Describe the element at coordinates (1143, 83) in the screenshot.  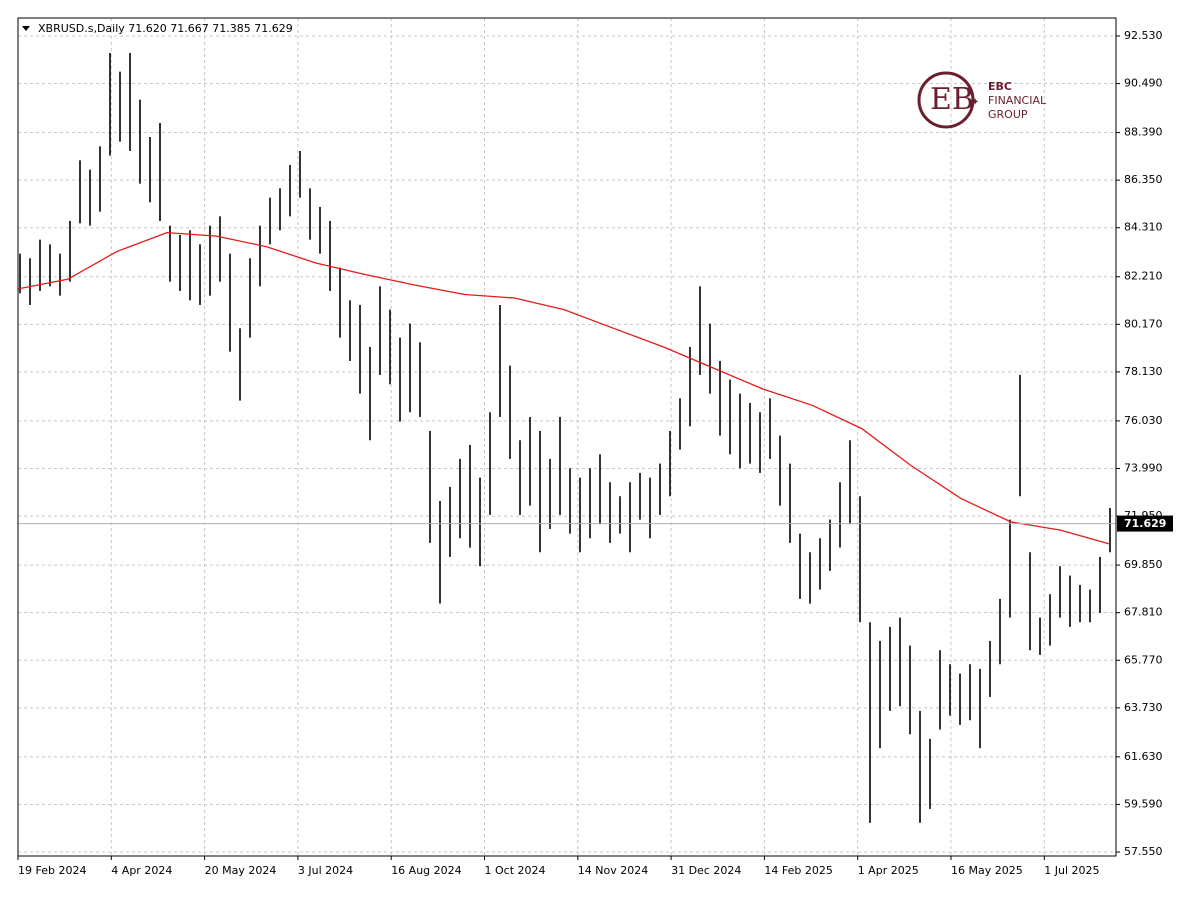
I see `y-tick-label: 90.490` at that location.